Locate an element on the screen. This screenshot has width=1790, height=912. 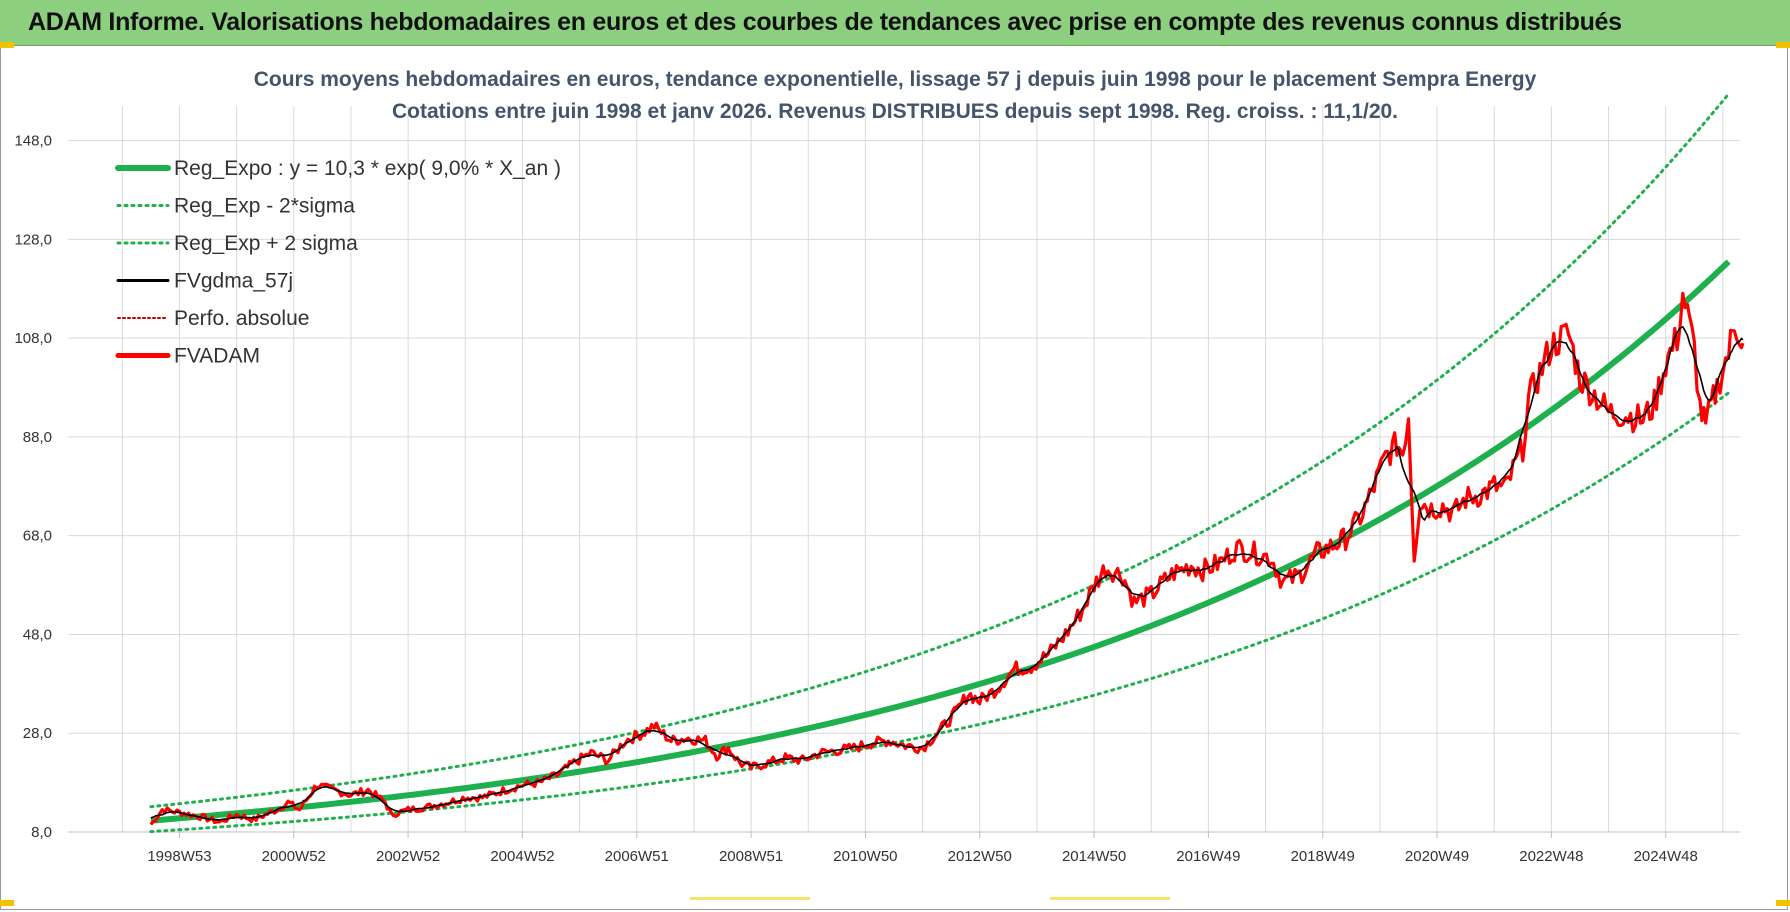
legend-entry: Reg_Exp + 2 sigma is located at coordinates (266, 243).